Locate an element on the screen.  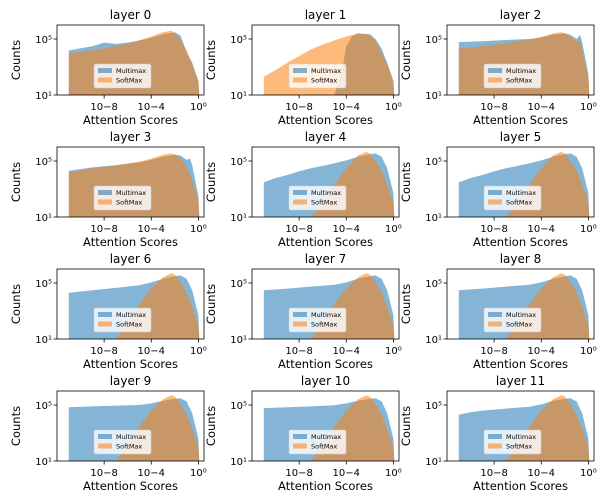
subplot-title: layer 0 is located at coordinates (131, 15).